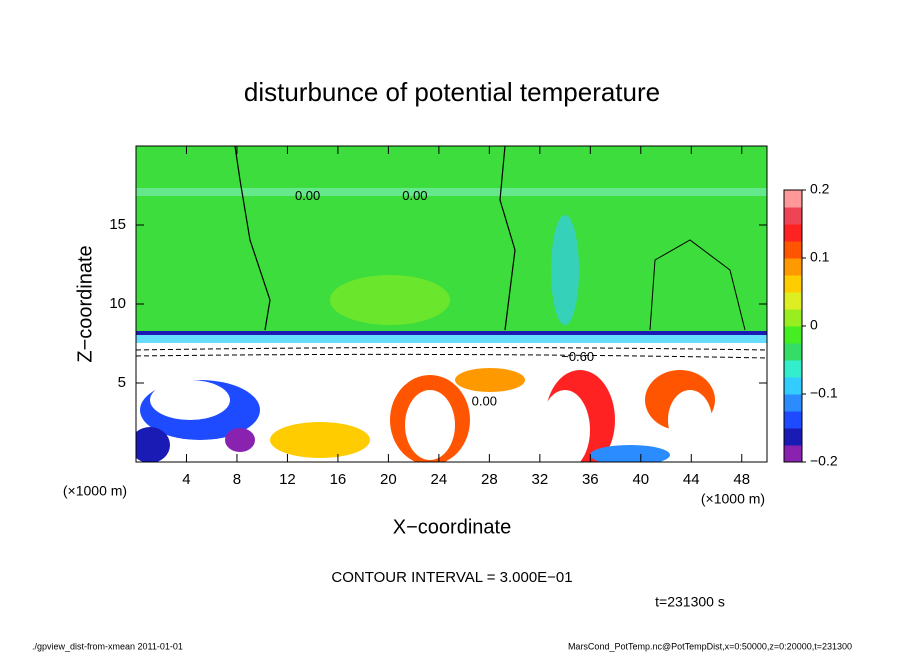 This screenshot has height=659, width=904. I want to click on x-axis-label: X−coordinate, so click(452, 527).